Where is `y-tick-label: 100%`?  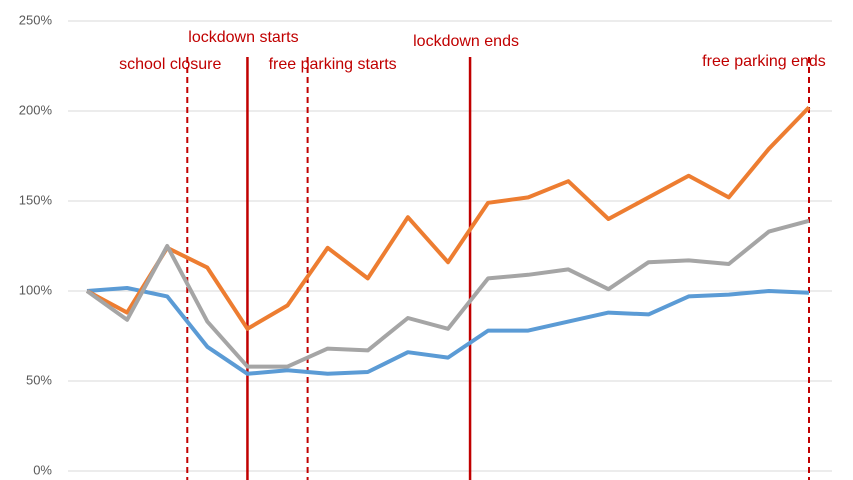 y-tick-label: 100% is located at coordinates (36, 289).